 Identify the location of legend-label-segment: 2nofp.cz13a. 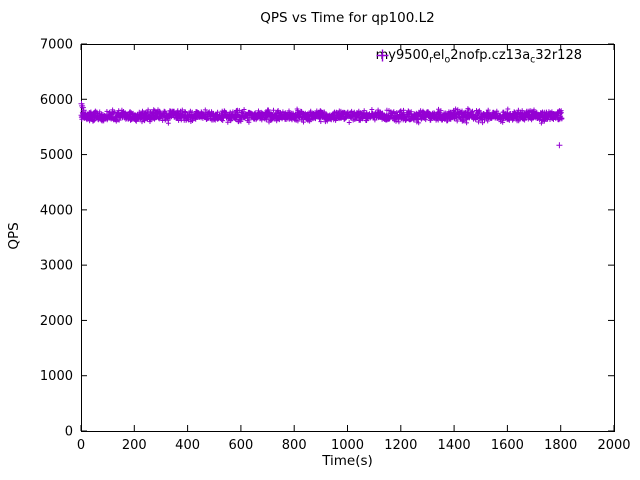
(490, 55).